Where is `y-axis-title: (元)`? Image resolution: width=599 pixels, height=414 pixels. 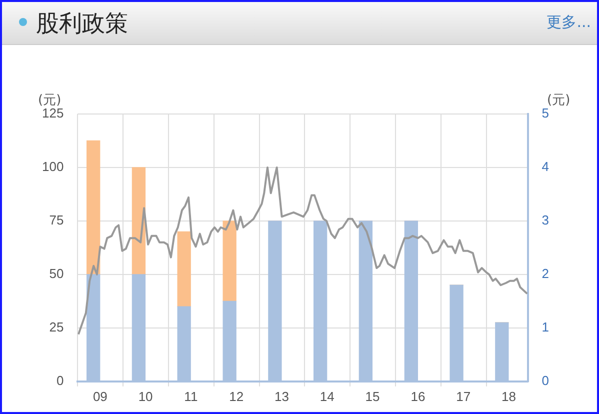 y-axis-title: (元) is located at coordinates (49, 100).